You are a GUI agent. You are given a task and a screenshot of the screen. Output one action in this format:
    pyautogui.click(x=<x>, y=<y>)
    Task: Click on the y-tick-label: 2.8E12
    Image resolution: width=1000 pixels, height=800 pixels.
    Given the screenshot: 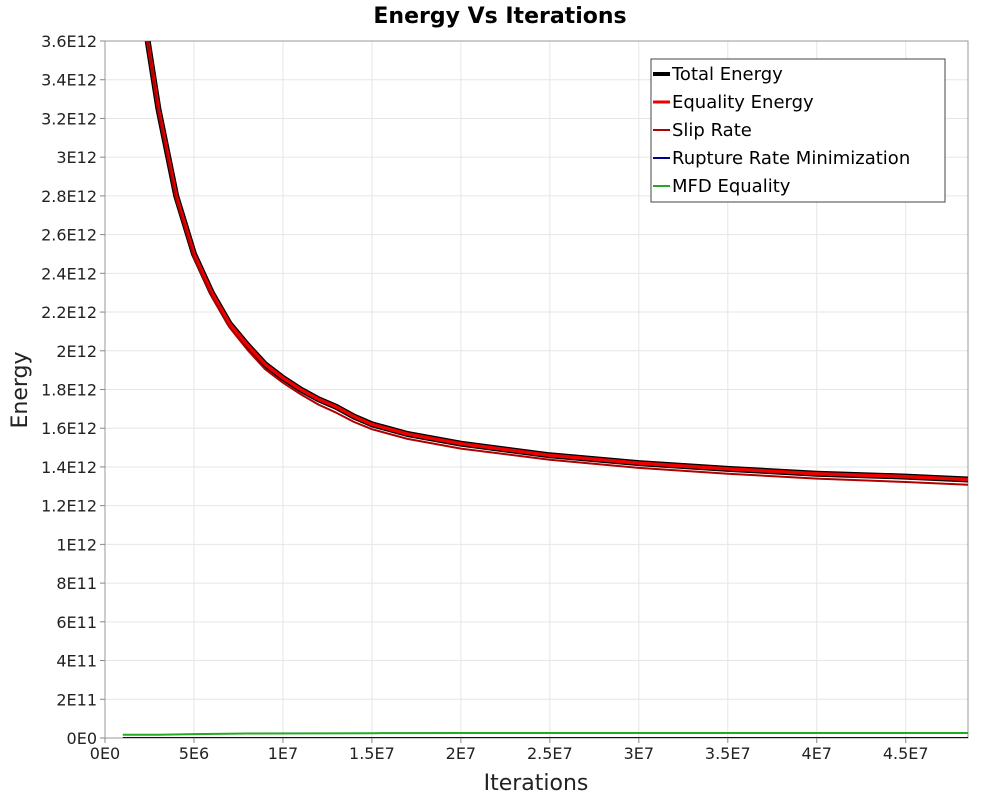 What is the action you would take?
    pyautogui.click(x=69, y=196)
    